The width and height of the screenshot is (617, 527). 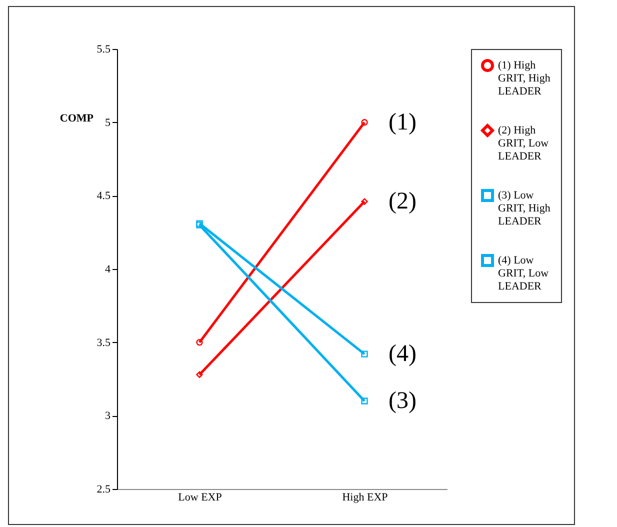 I want to click on annotation: (1), so click(x=402, y=122).